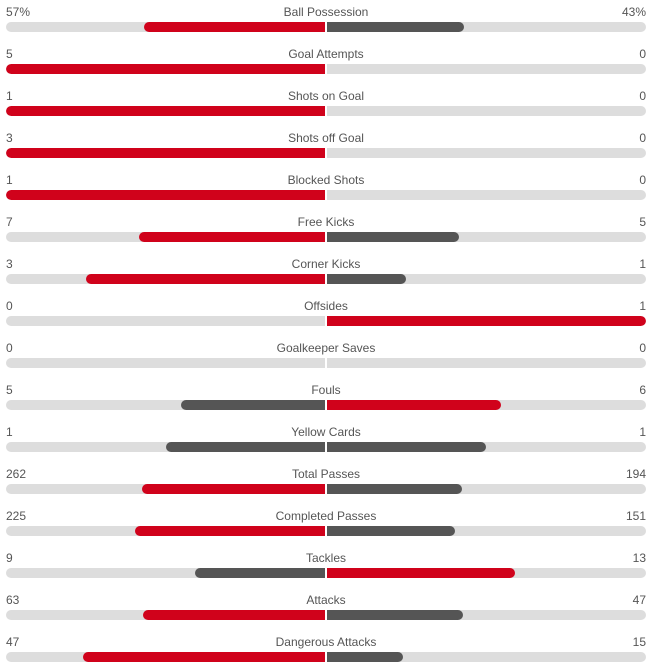 Image resolution: width=652 pixels, height=672 pixels. Describe the element at coordinates (326, 525) in the screenshot. I see `stat-row: 225 Completed Passes 151` at that location.